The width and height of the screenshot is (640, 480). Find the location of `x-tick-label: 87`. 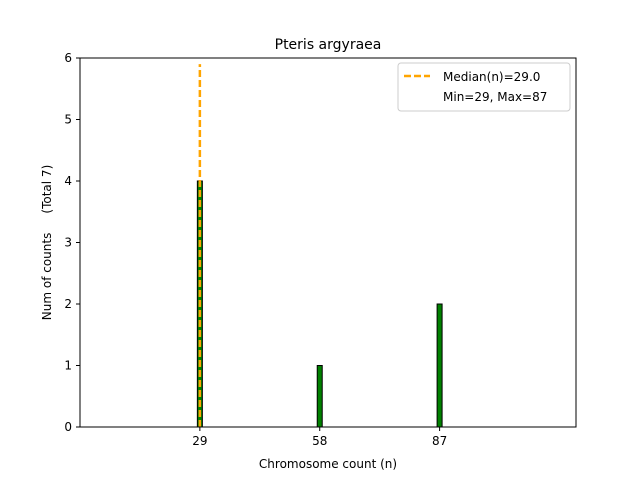

x-tick-label: 87 is located at coordinates (439, 441).